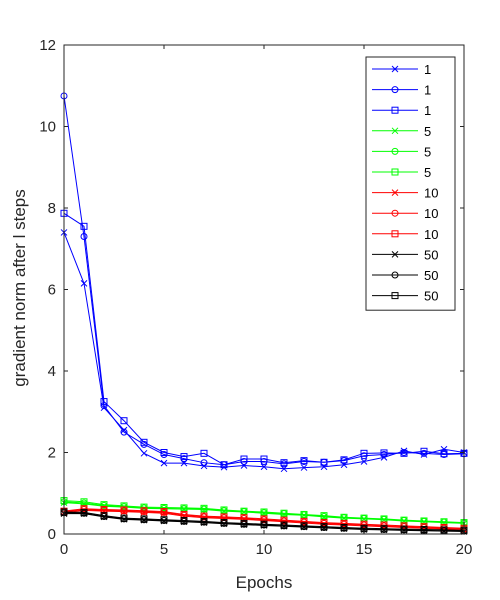 Image resolution: width=500 pixels, height=600 pixels. What do you see at coordinates (364, 549) in the screenshot?
I see `x-tick-label: 15` at bounding box center [364, 549].